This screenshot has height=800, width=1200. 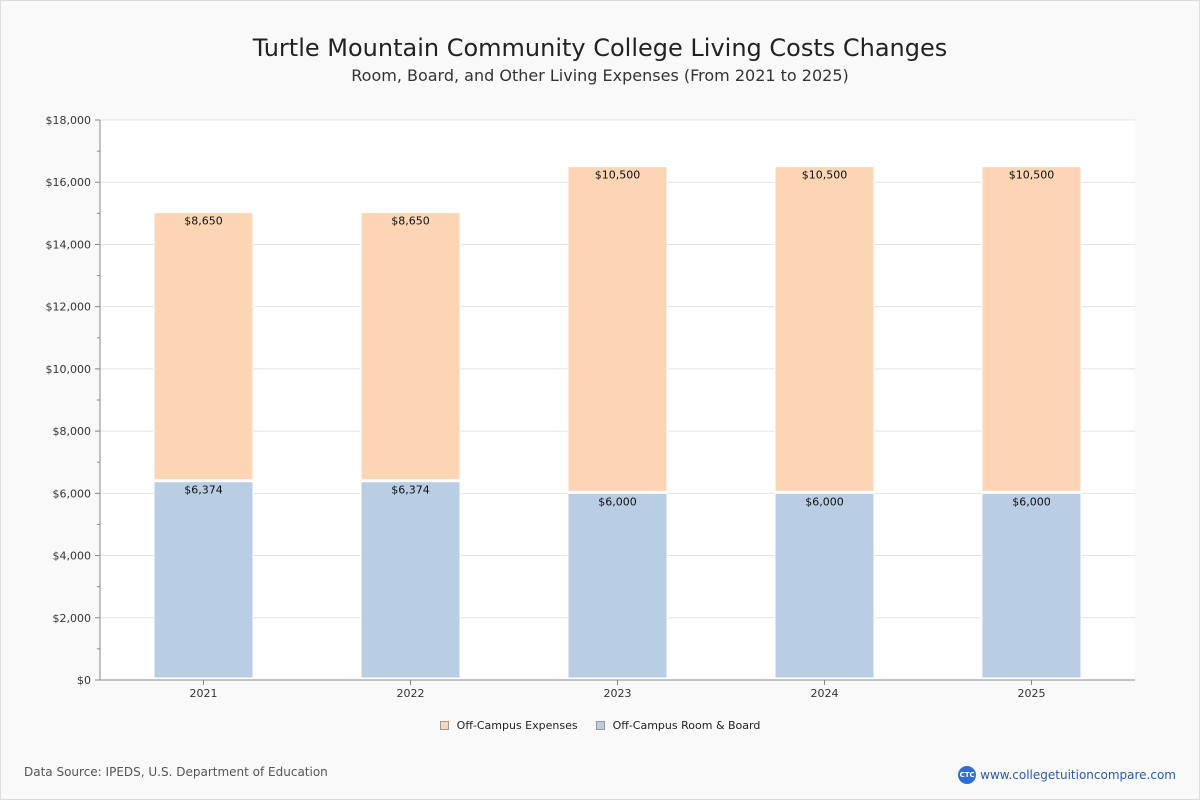 What do you see at coordinates (686, 725) in the screenshot?
I see `legend-label-room-board: Off-Campus Room & Board` at bounding box center [686, 725].